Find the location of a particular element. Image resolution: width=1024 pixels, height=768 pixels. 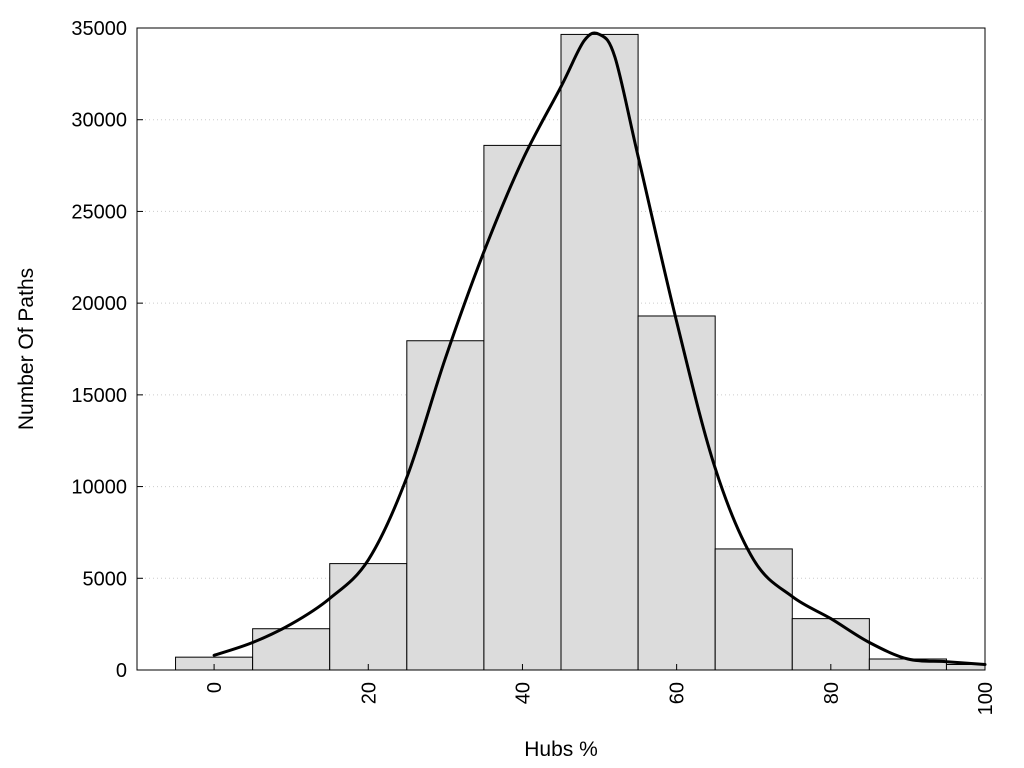

y-tick-label: 15000 is located at coordinates (99, 396).